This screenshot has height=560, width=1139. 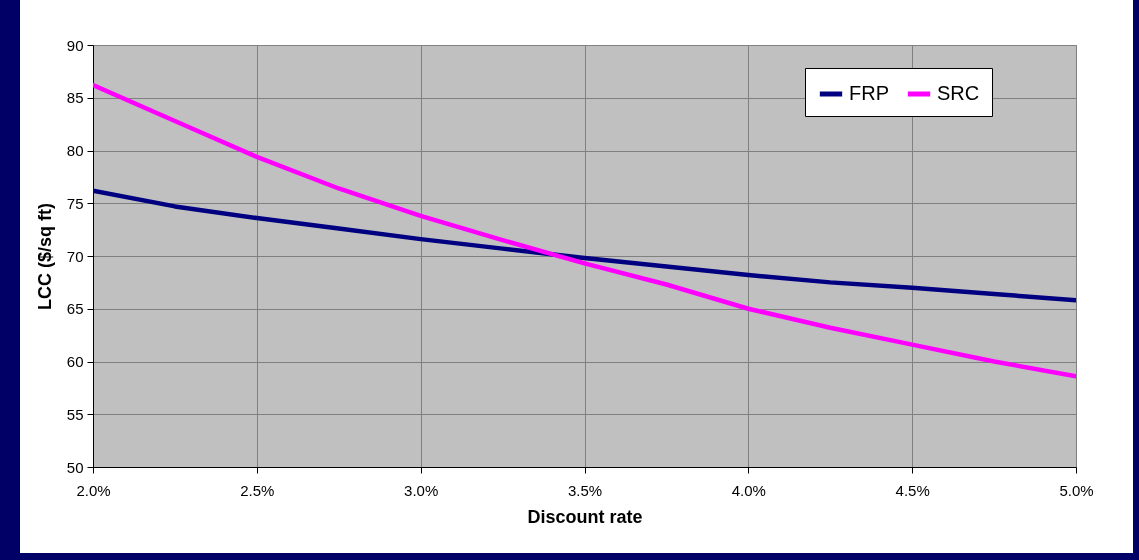 What do you see at coordinates (75, 150) in the screenshot?
I see `y-tick-label: 80` at bounding box center [75, 150].